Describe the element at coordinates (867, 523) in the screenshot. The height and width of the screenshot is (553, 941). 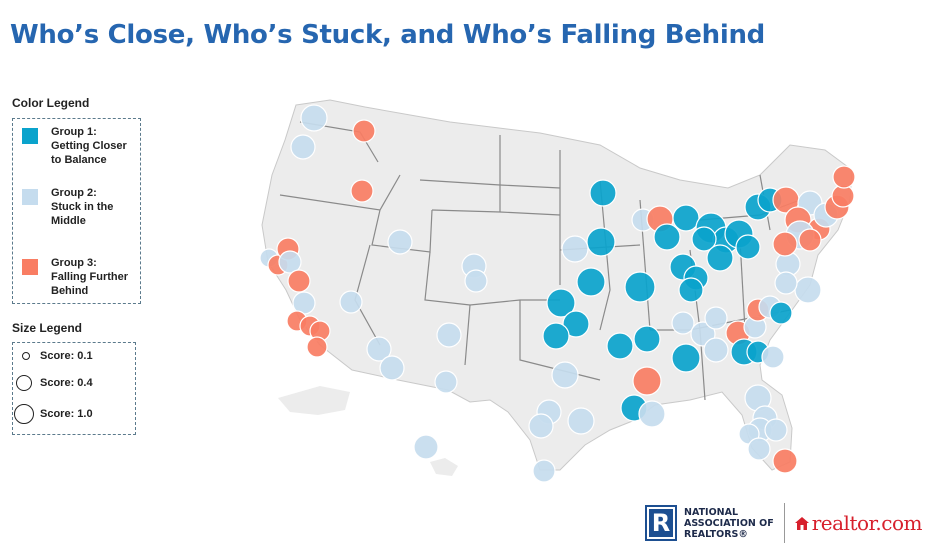
I see `realtor-wordmark: realtor.com` at that location.